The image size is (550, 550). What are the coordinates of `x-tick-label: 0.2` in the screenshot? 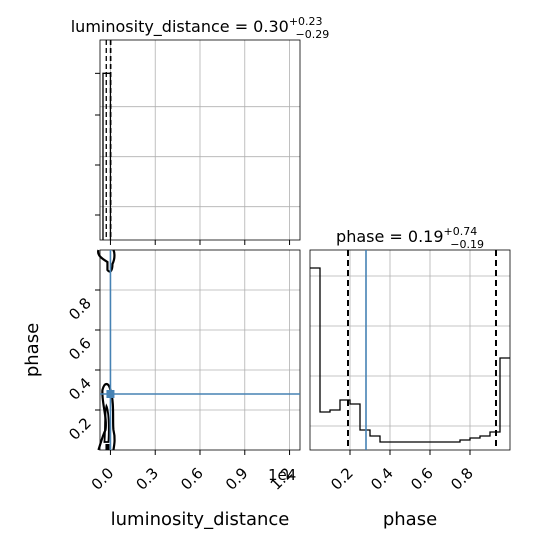 It's located at (342, 479).